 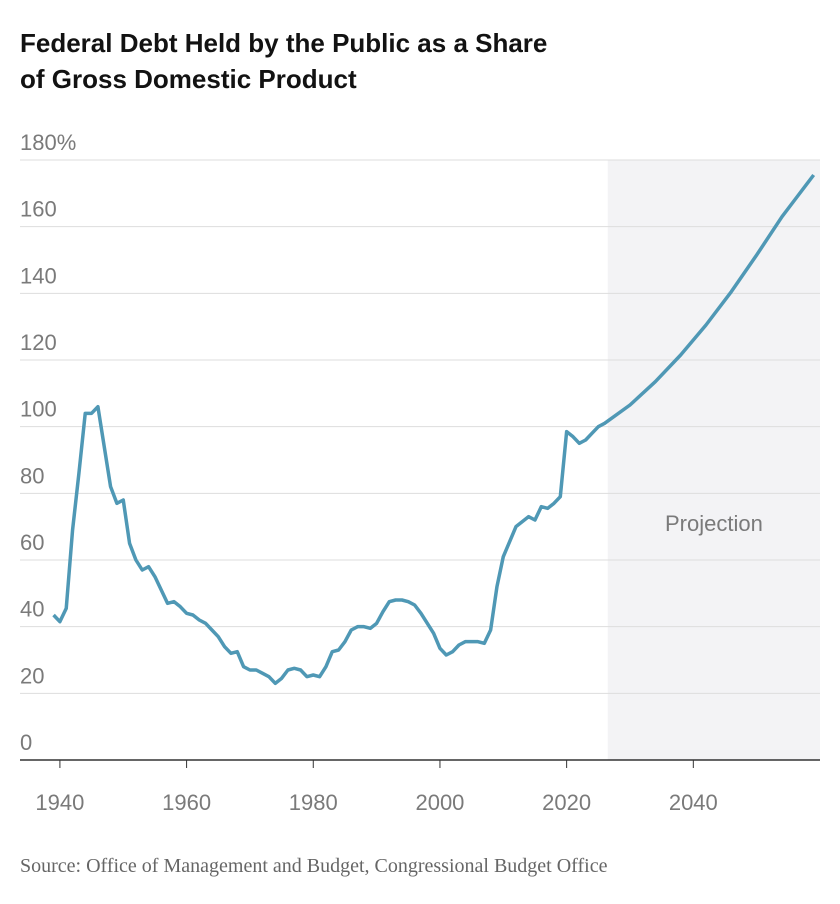 What do you see at coordinates (26, 742) in the screenshot?
I see `y-tick-label: 0` at bounding box center [26, 742].